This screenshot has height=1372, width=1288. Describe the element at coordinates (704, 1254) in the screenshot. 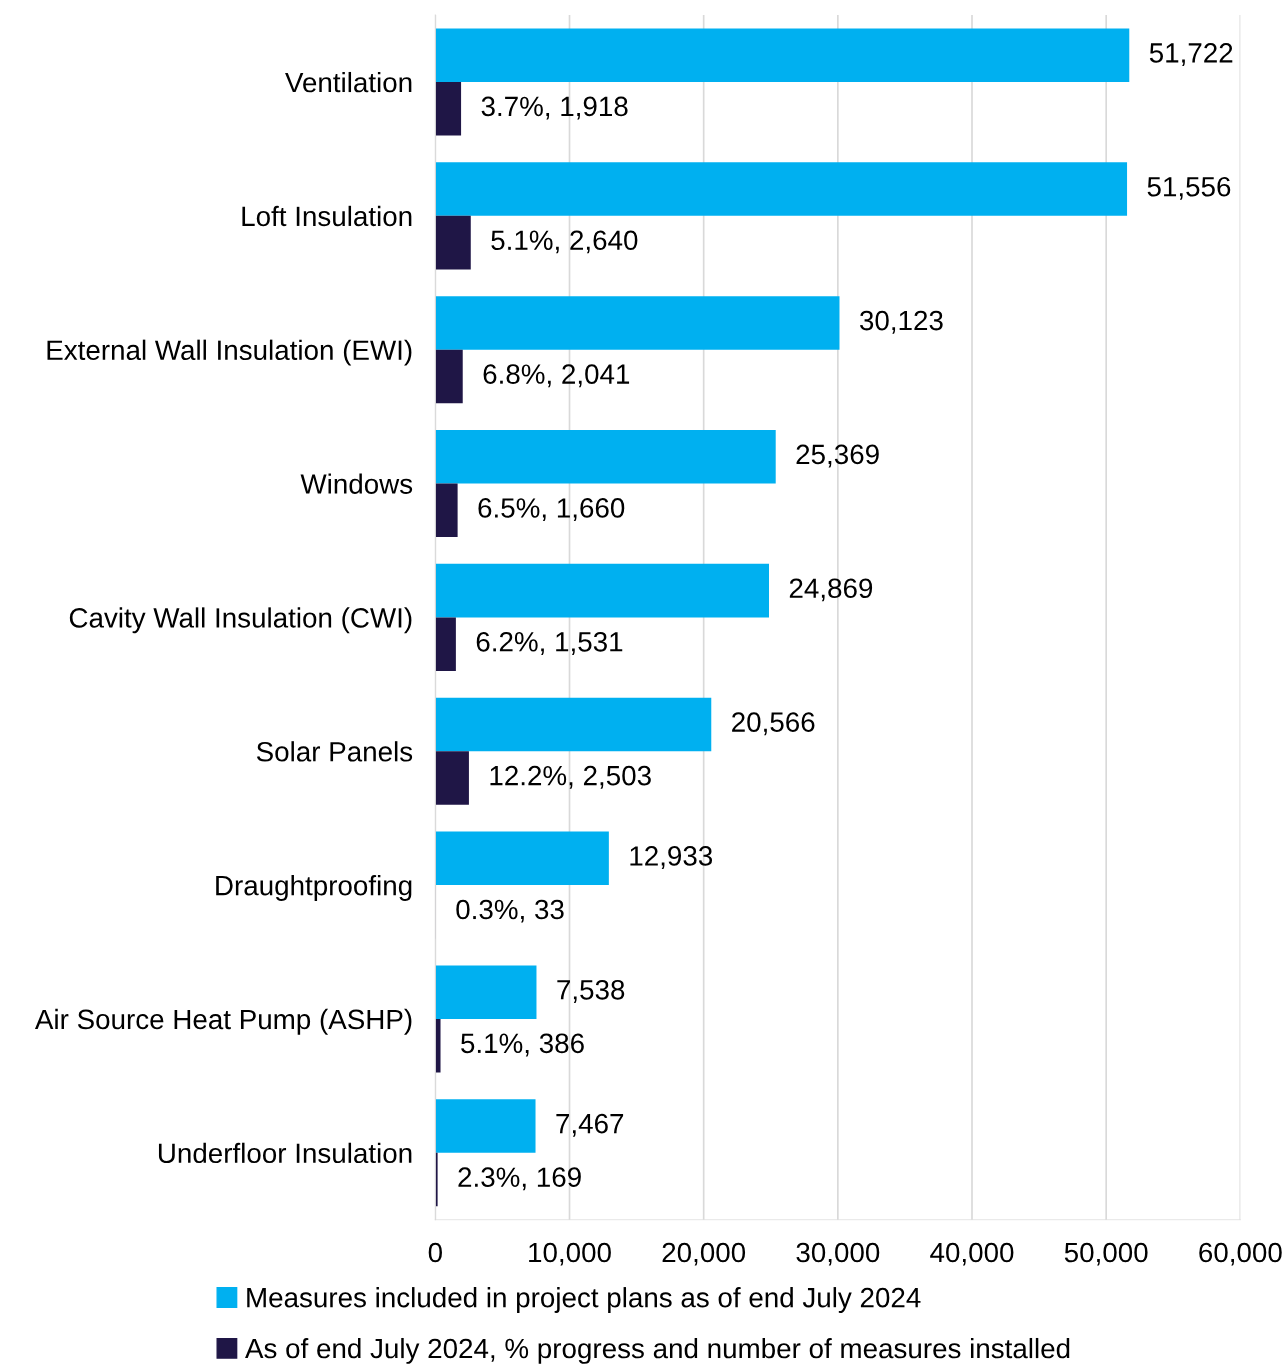

I see `x-tick-label: 20,000` at that location.